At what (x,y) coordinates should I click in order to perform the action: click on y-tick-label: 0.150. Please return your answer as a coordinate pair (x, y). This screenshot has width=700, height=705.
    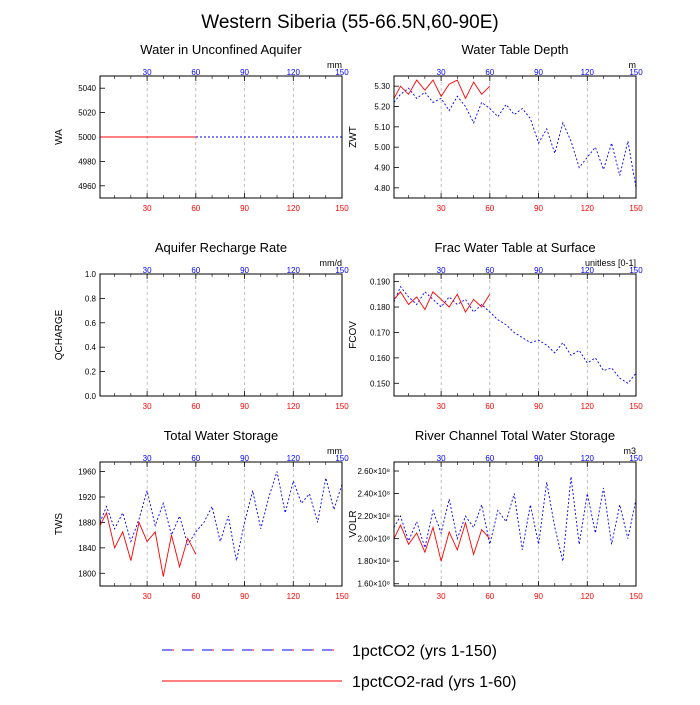
    Looking at the image, I should click on (380, 383).